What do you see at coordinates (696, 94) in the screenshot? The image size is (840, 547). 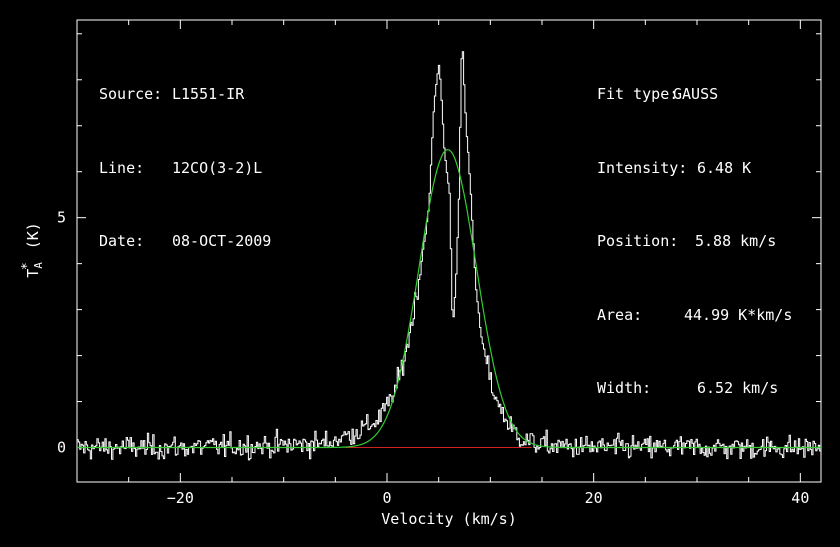 I see `fit-type-value: GAUSS` at bounding box center [696, 94].